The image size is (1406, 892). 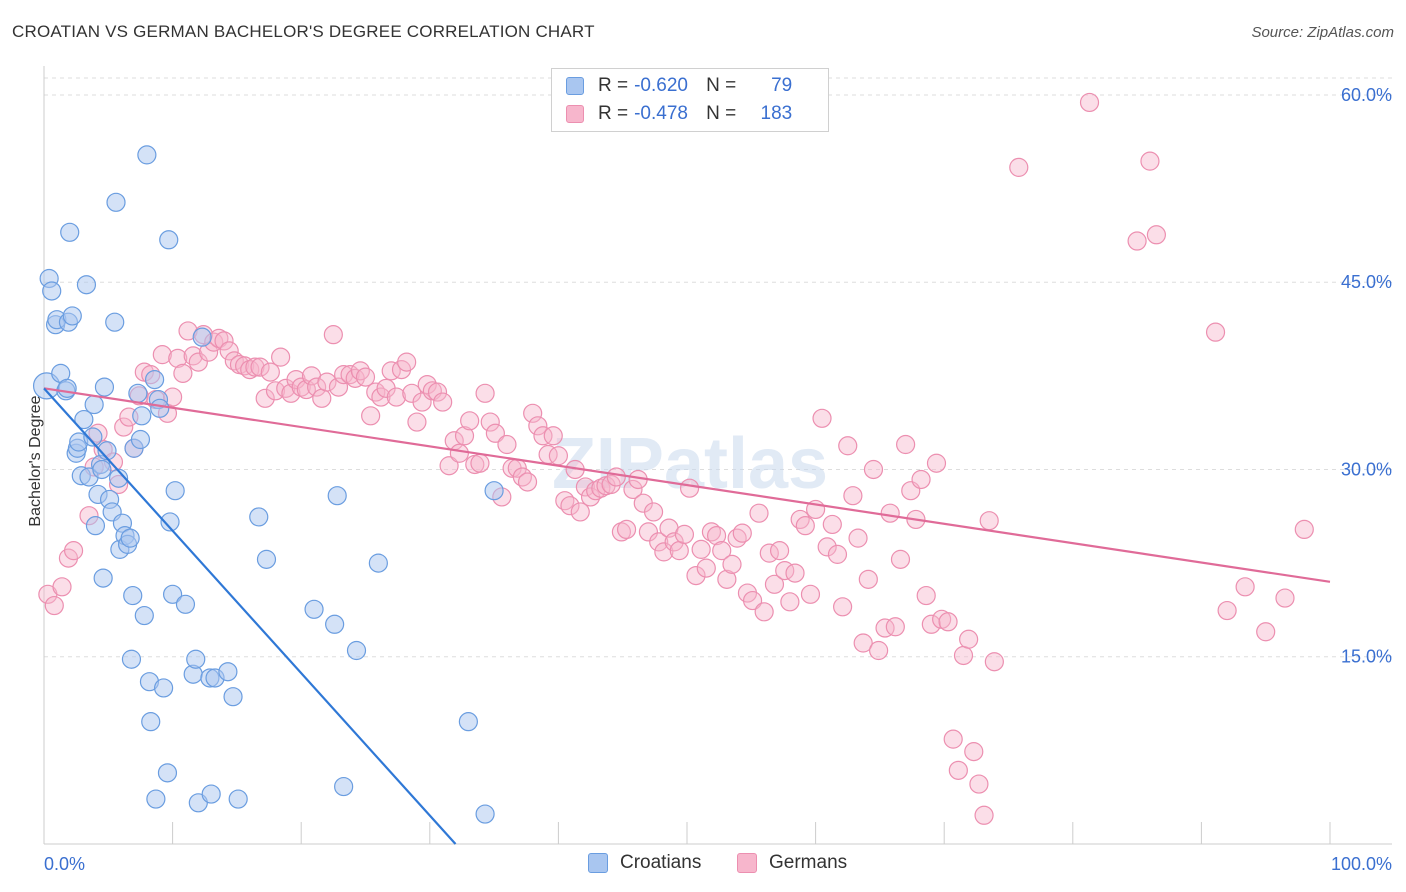 What do you see at coordinates (721, 85) in the screenshot?
I see `n-label: N =` at bounding box center [721, 85].